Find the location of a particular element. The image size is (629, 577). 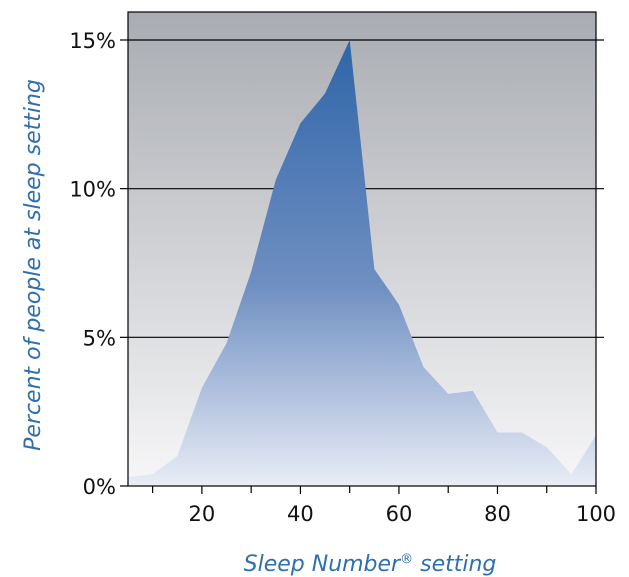

y-tick-label: 0% is located at coordinates (99, 487).